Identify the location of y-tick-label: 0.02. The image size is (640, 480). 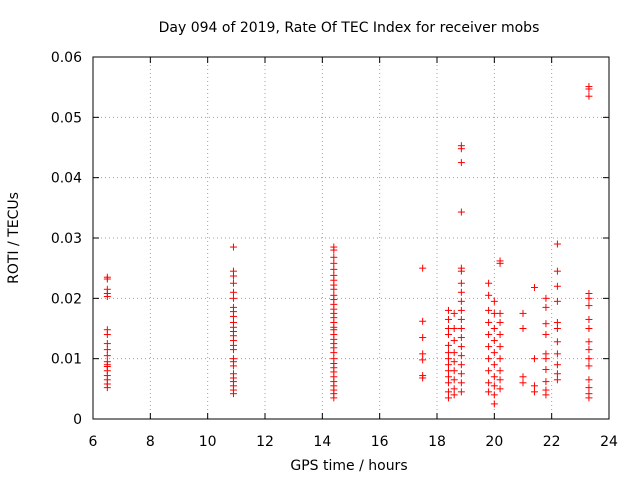
(66, 299).